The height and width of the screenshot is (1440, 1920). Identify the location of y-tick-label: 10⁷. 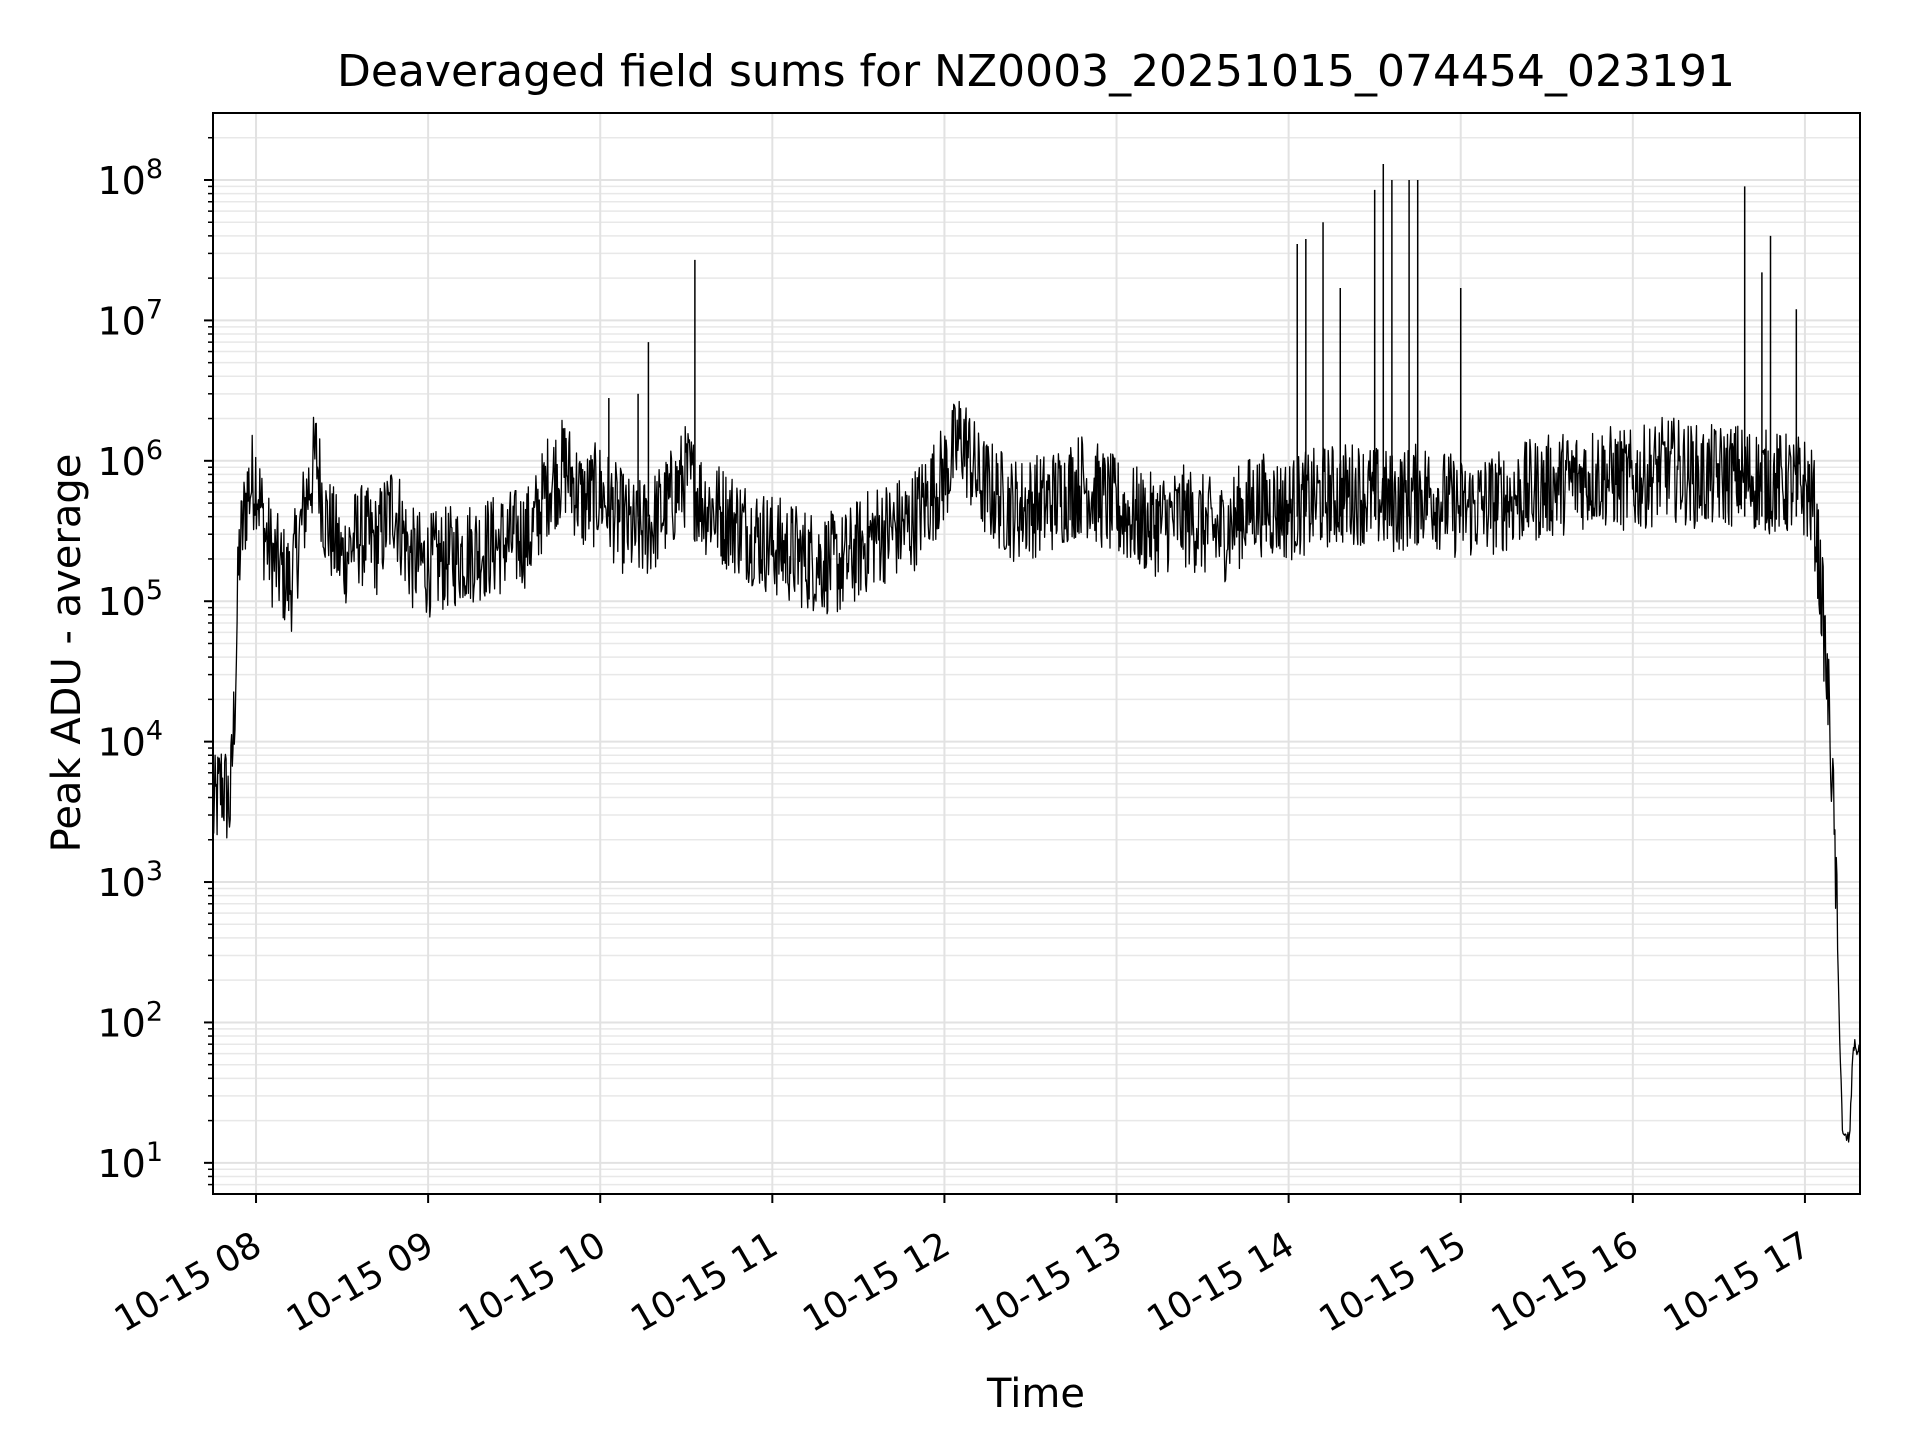
(130, 318).